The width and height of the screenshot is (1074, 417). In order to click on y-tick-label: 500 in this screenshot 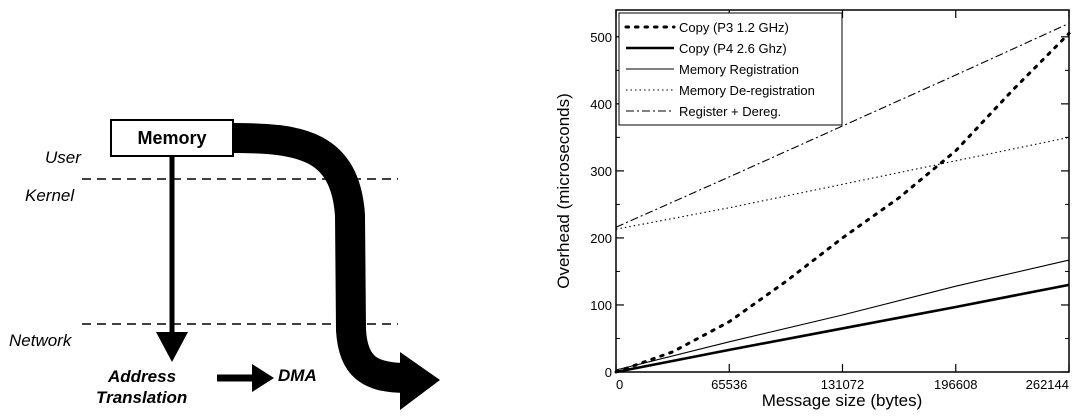, I will do `click(601, 37)`.